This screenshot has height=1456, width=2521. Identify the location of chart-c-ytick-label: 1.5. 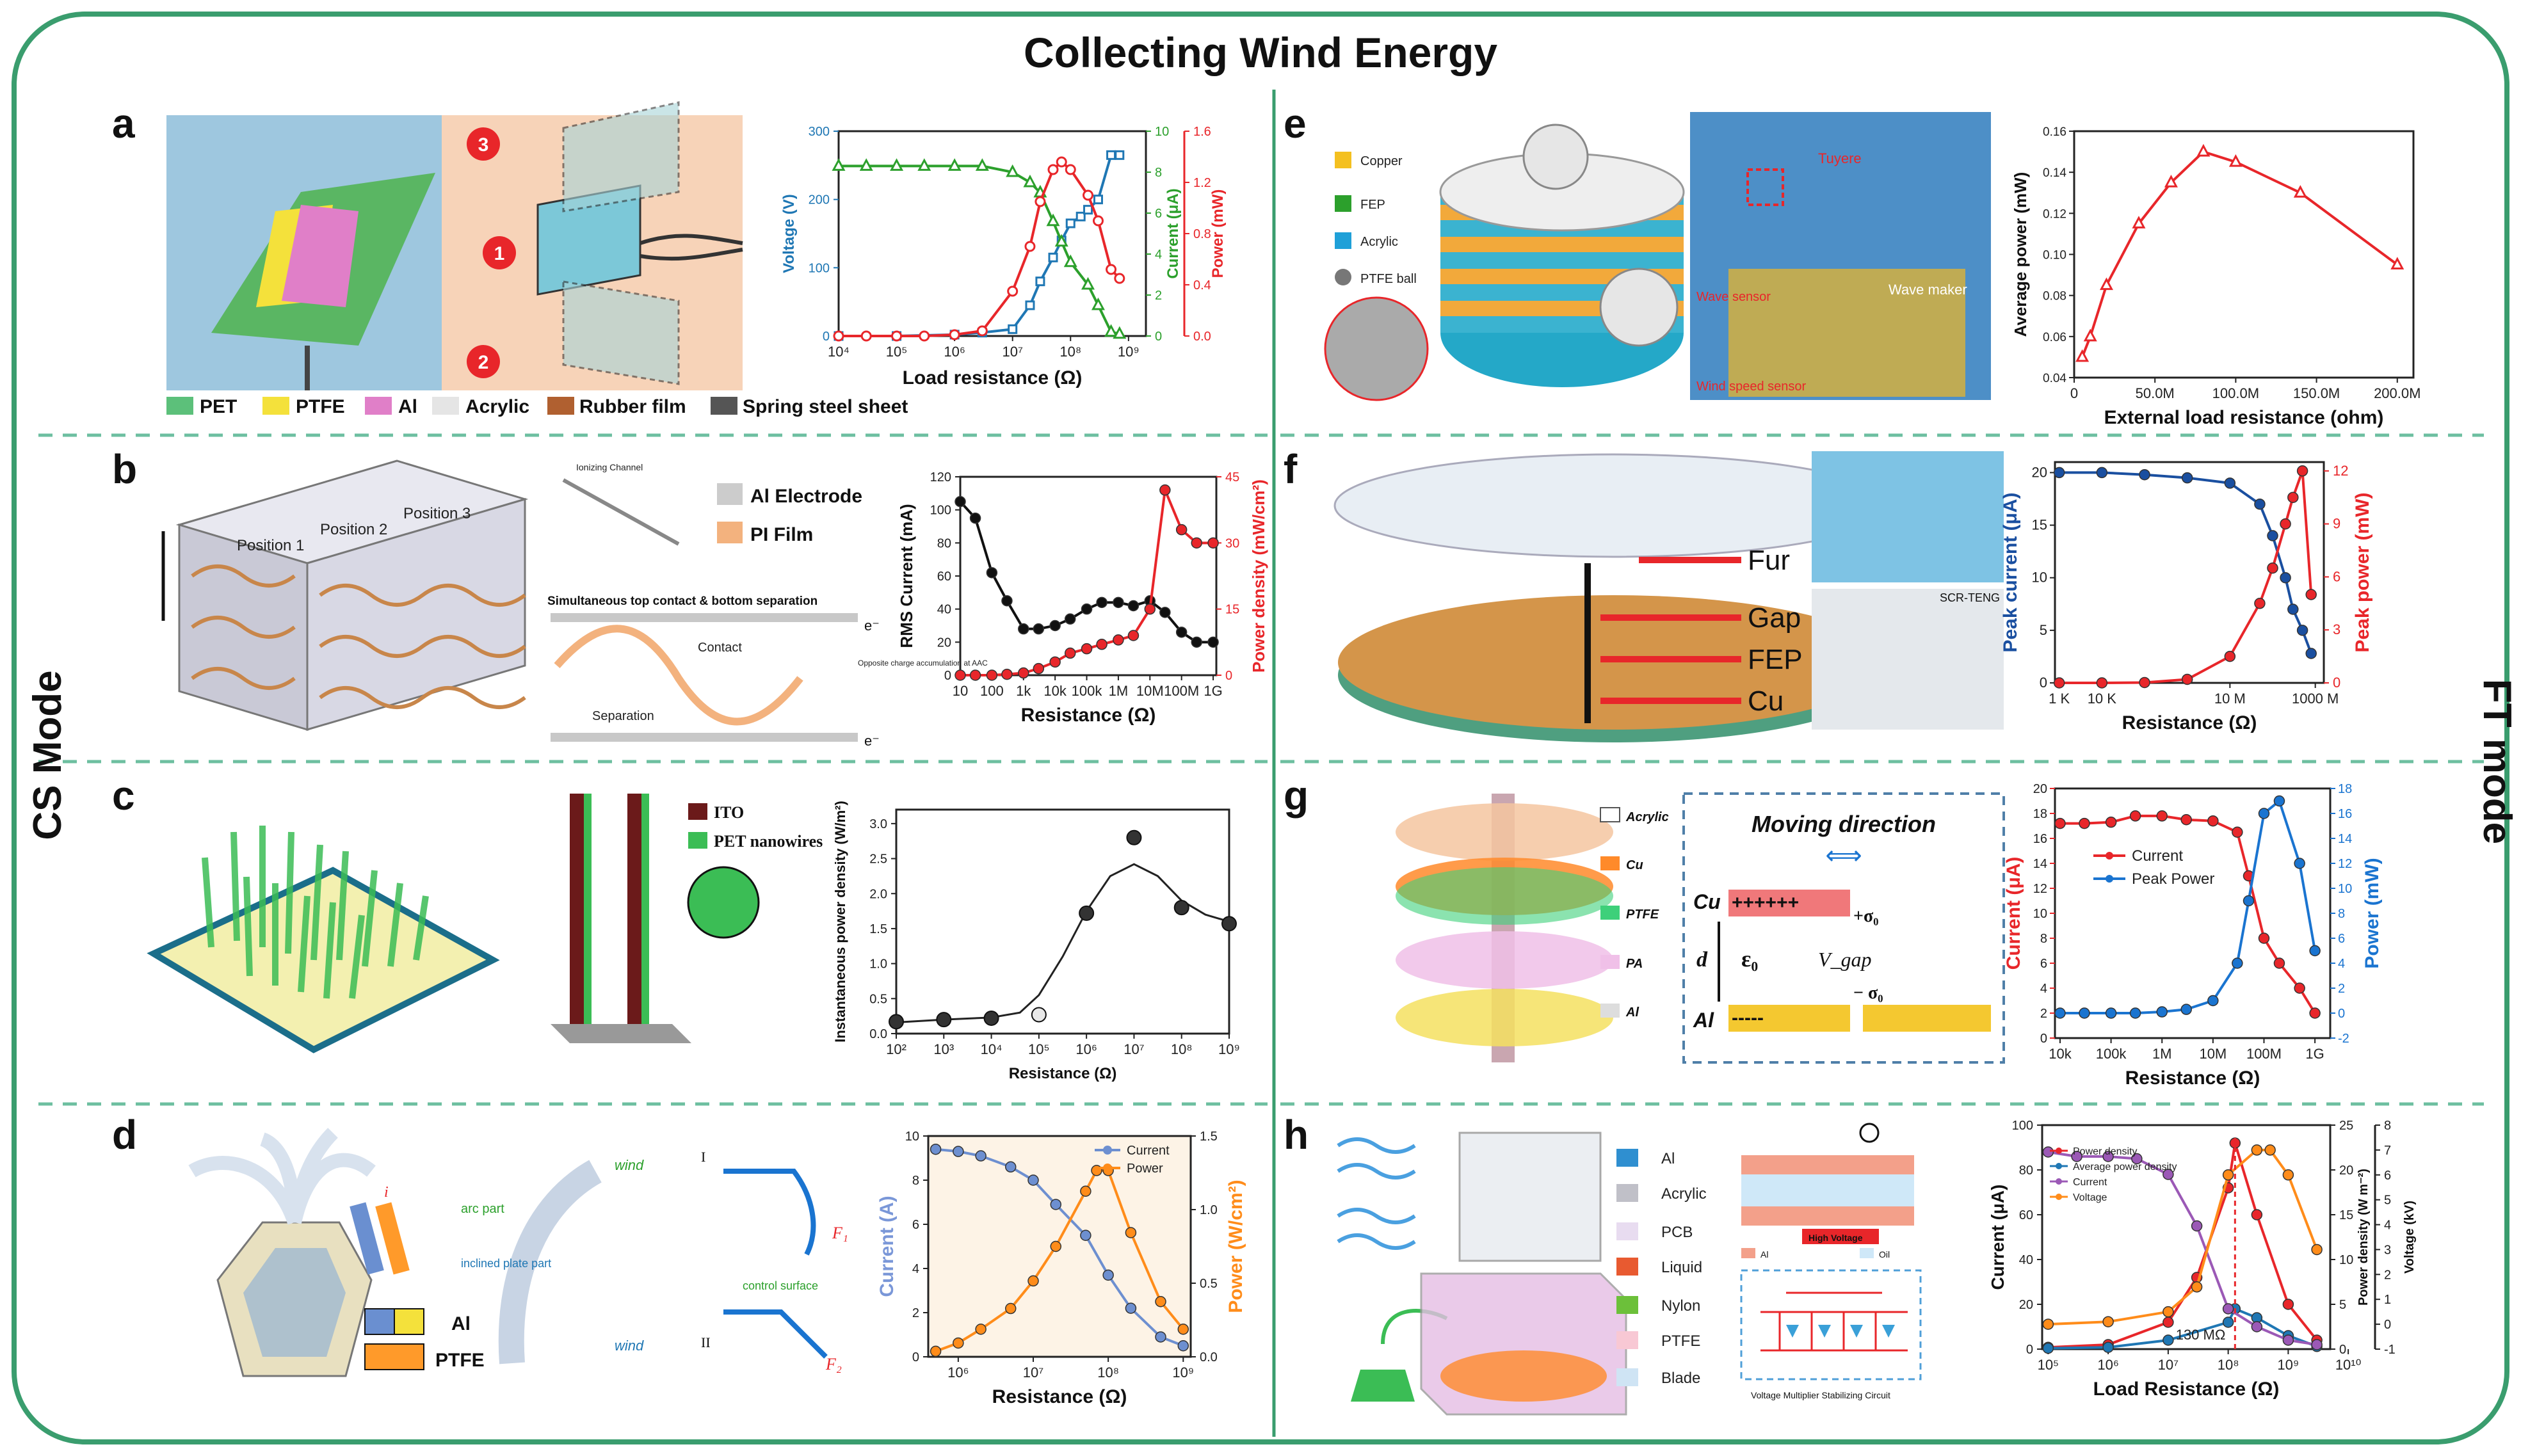
(878, 929).